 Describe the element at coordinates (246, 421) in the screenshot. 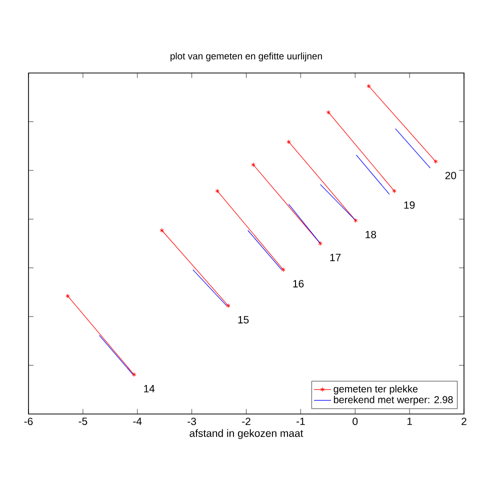

I see `x-tick-label: -2` at that location.